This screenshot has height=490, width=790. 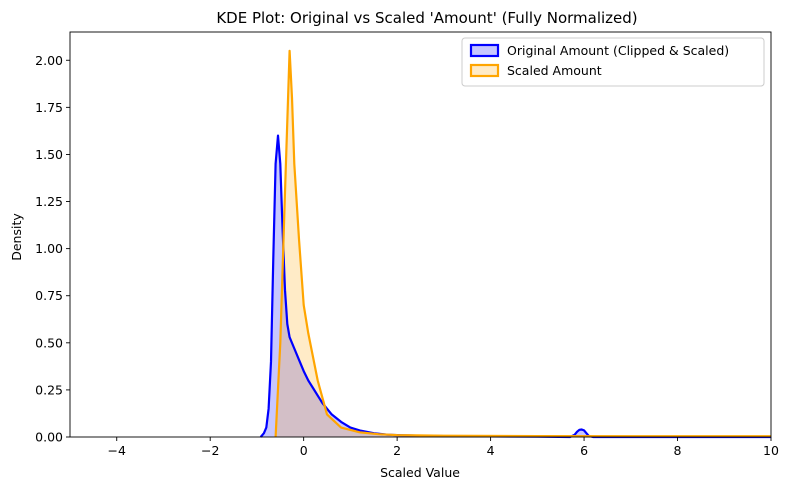 I want to click on y-tick-label: 0.75, so click(x=49, y=295).